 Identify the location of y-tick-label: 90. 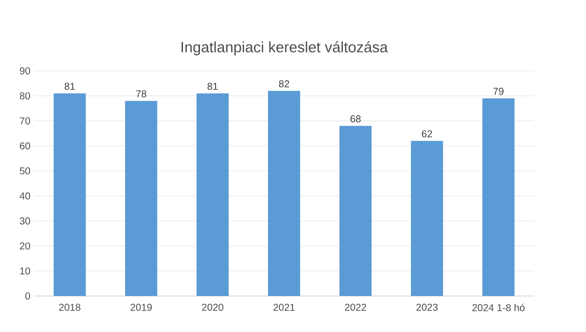
(25, 70).